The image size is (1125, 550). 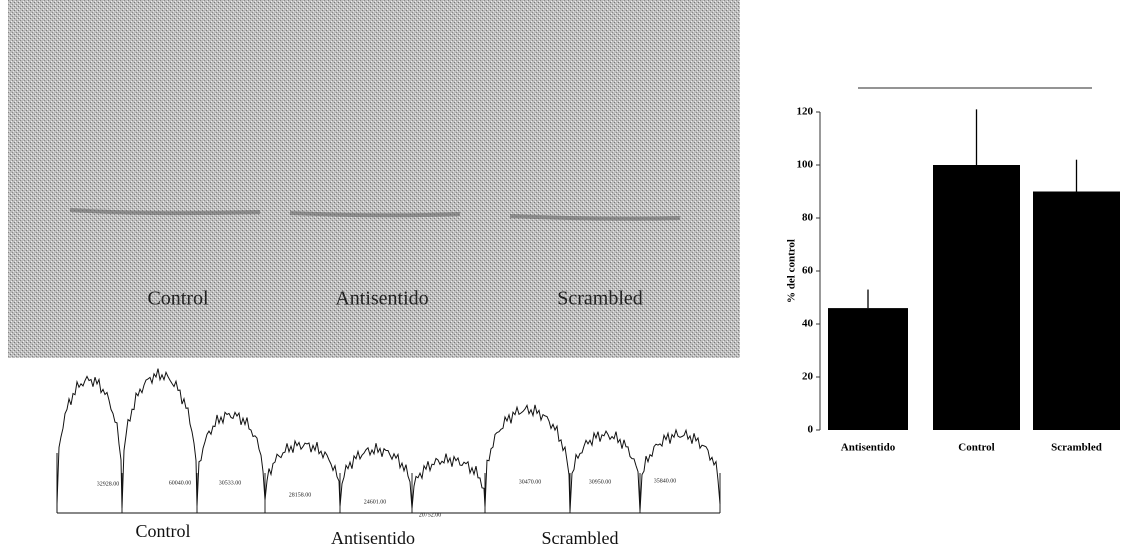 I want to click on y-tick-label: 40, so click(x=808, y=324).